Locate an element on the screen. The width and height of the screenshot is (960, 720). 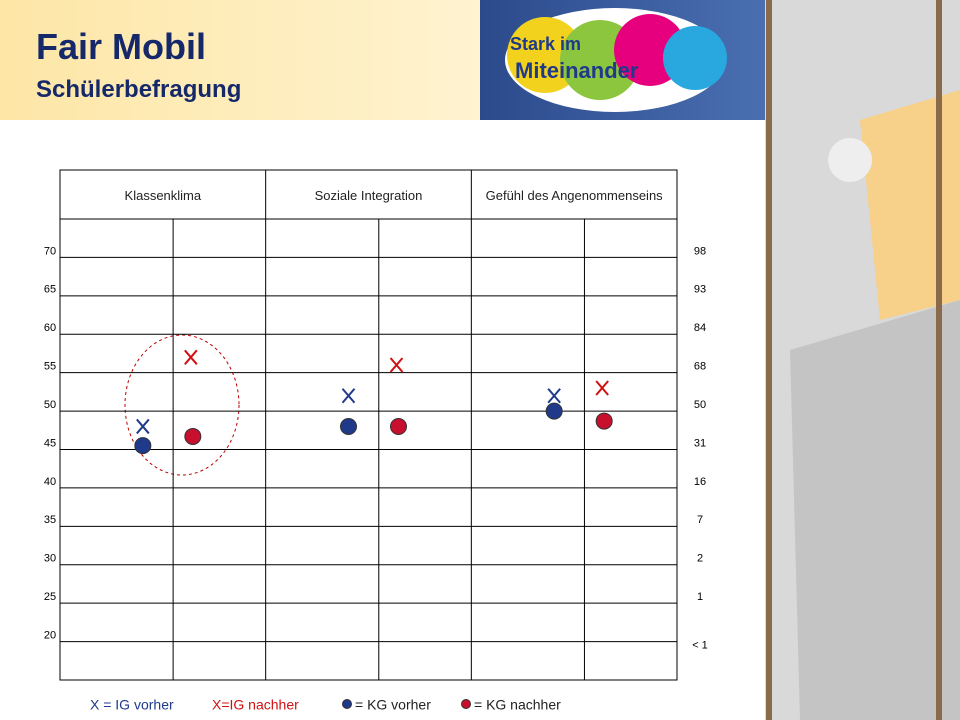
subtitle: Schülerbefragung is located at coordinates (139, 89).